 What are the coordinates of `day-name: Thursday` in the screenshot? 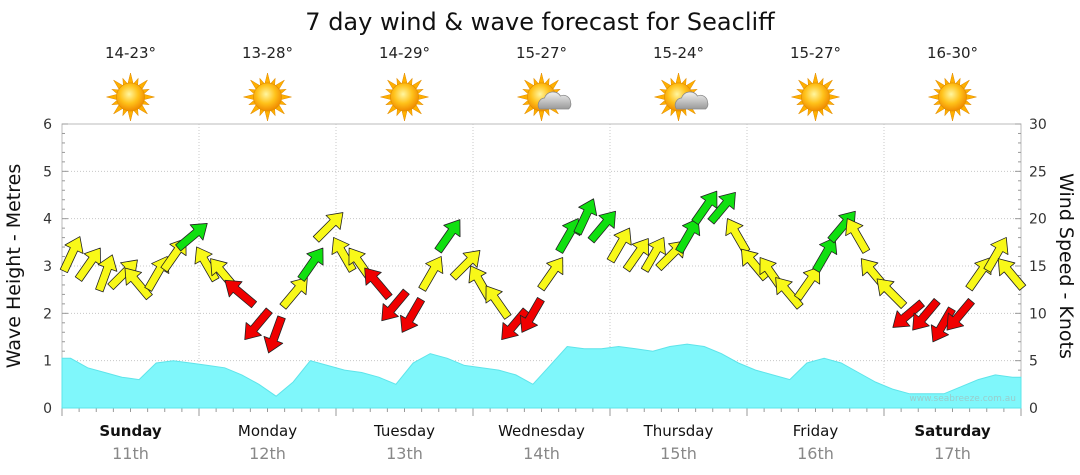 It's located at (678, 431).